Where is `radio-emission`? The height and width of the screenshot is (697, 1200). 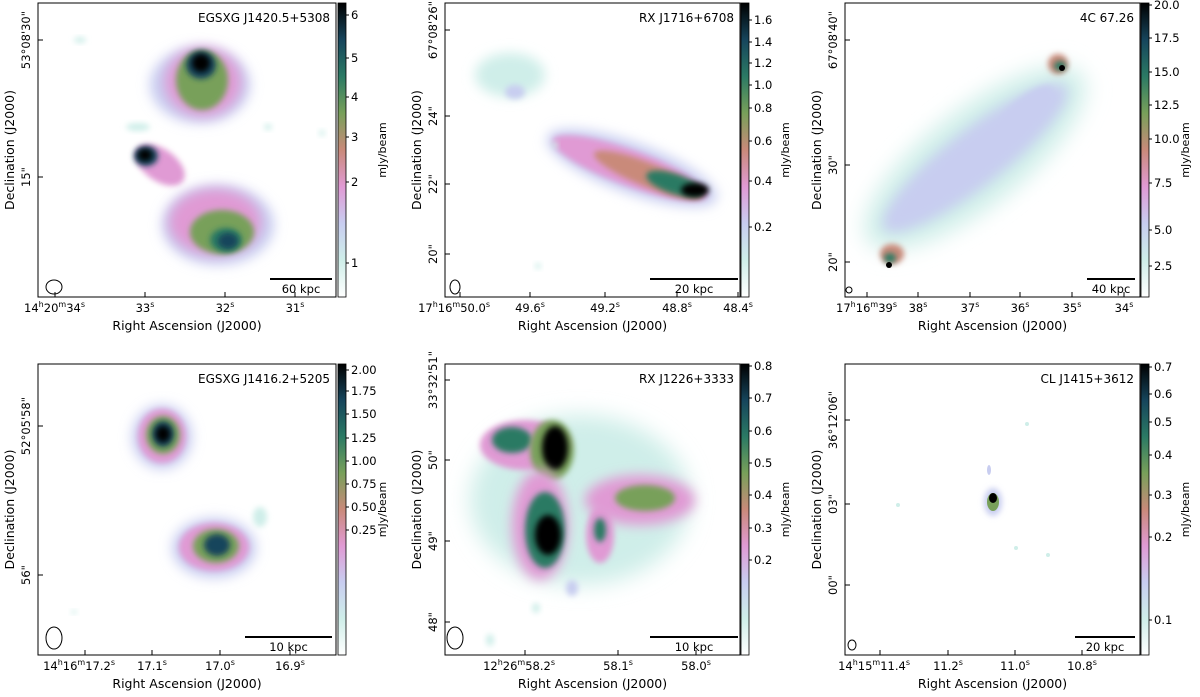 radio-emission is located at coordinates (169, 509).